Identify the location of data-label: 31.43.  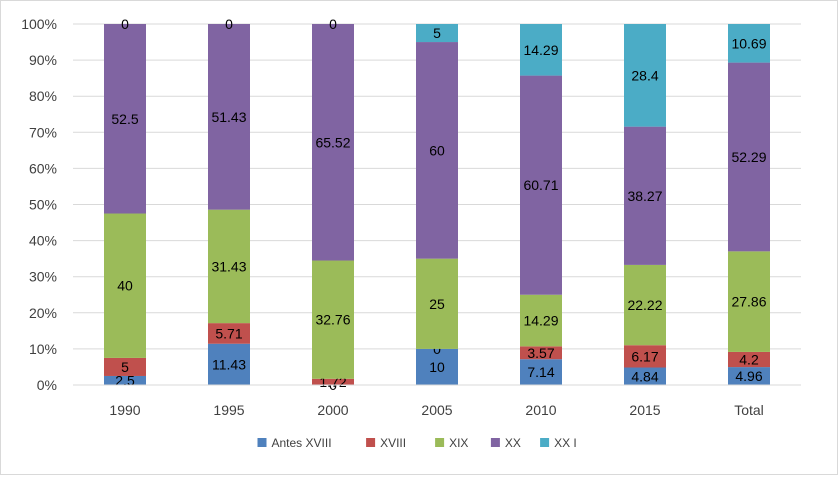
(228, 266).